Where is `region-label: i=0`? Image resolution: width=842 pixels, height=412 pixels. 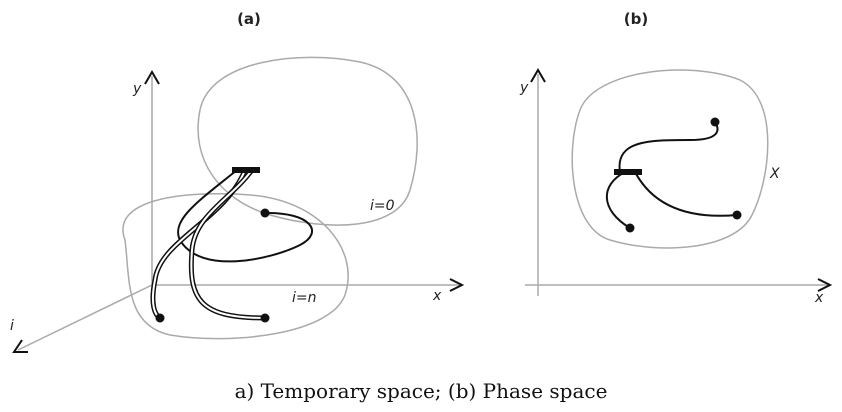 region-label: i=0 is located at coordinates (382, 206).